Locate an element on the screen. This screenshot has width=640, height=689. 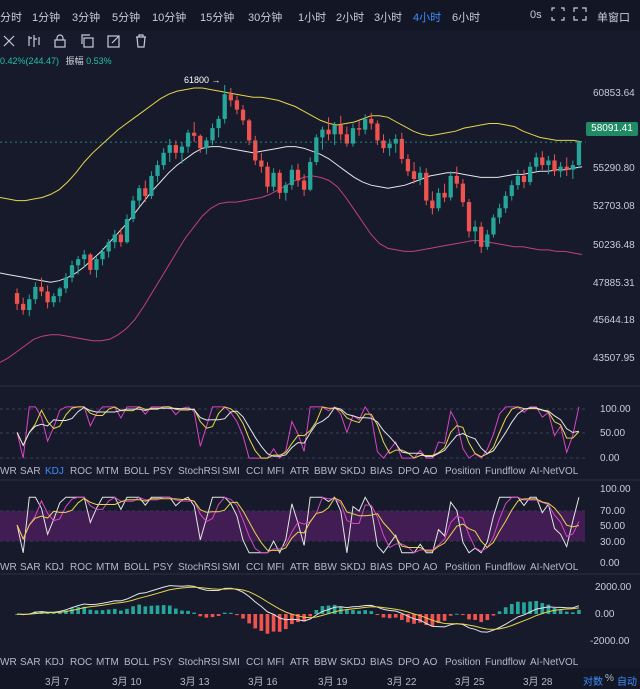
log-scale-button: 对数 is located at coordinates (593, 682).